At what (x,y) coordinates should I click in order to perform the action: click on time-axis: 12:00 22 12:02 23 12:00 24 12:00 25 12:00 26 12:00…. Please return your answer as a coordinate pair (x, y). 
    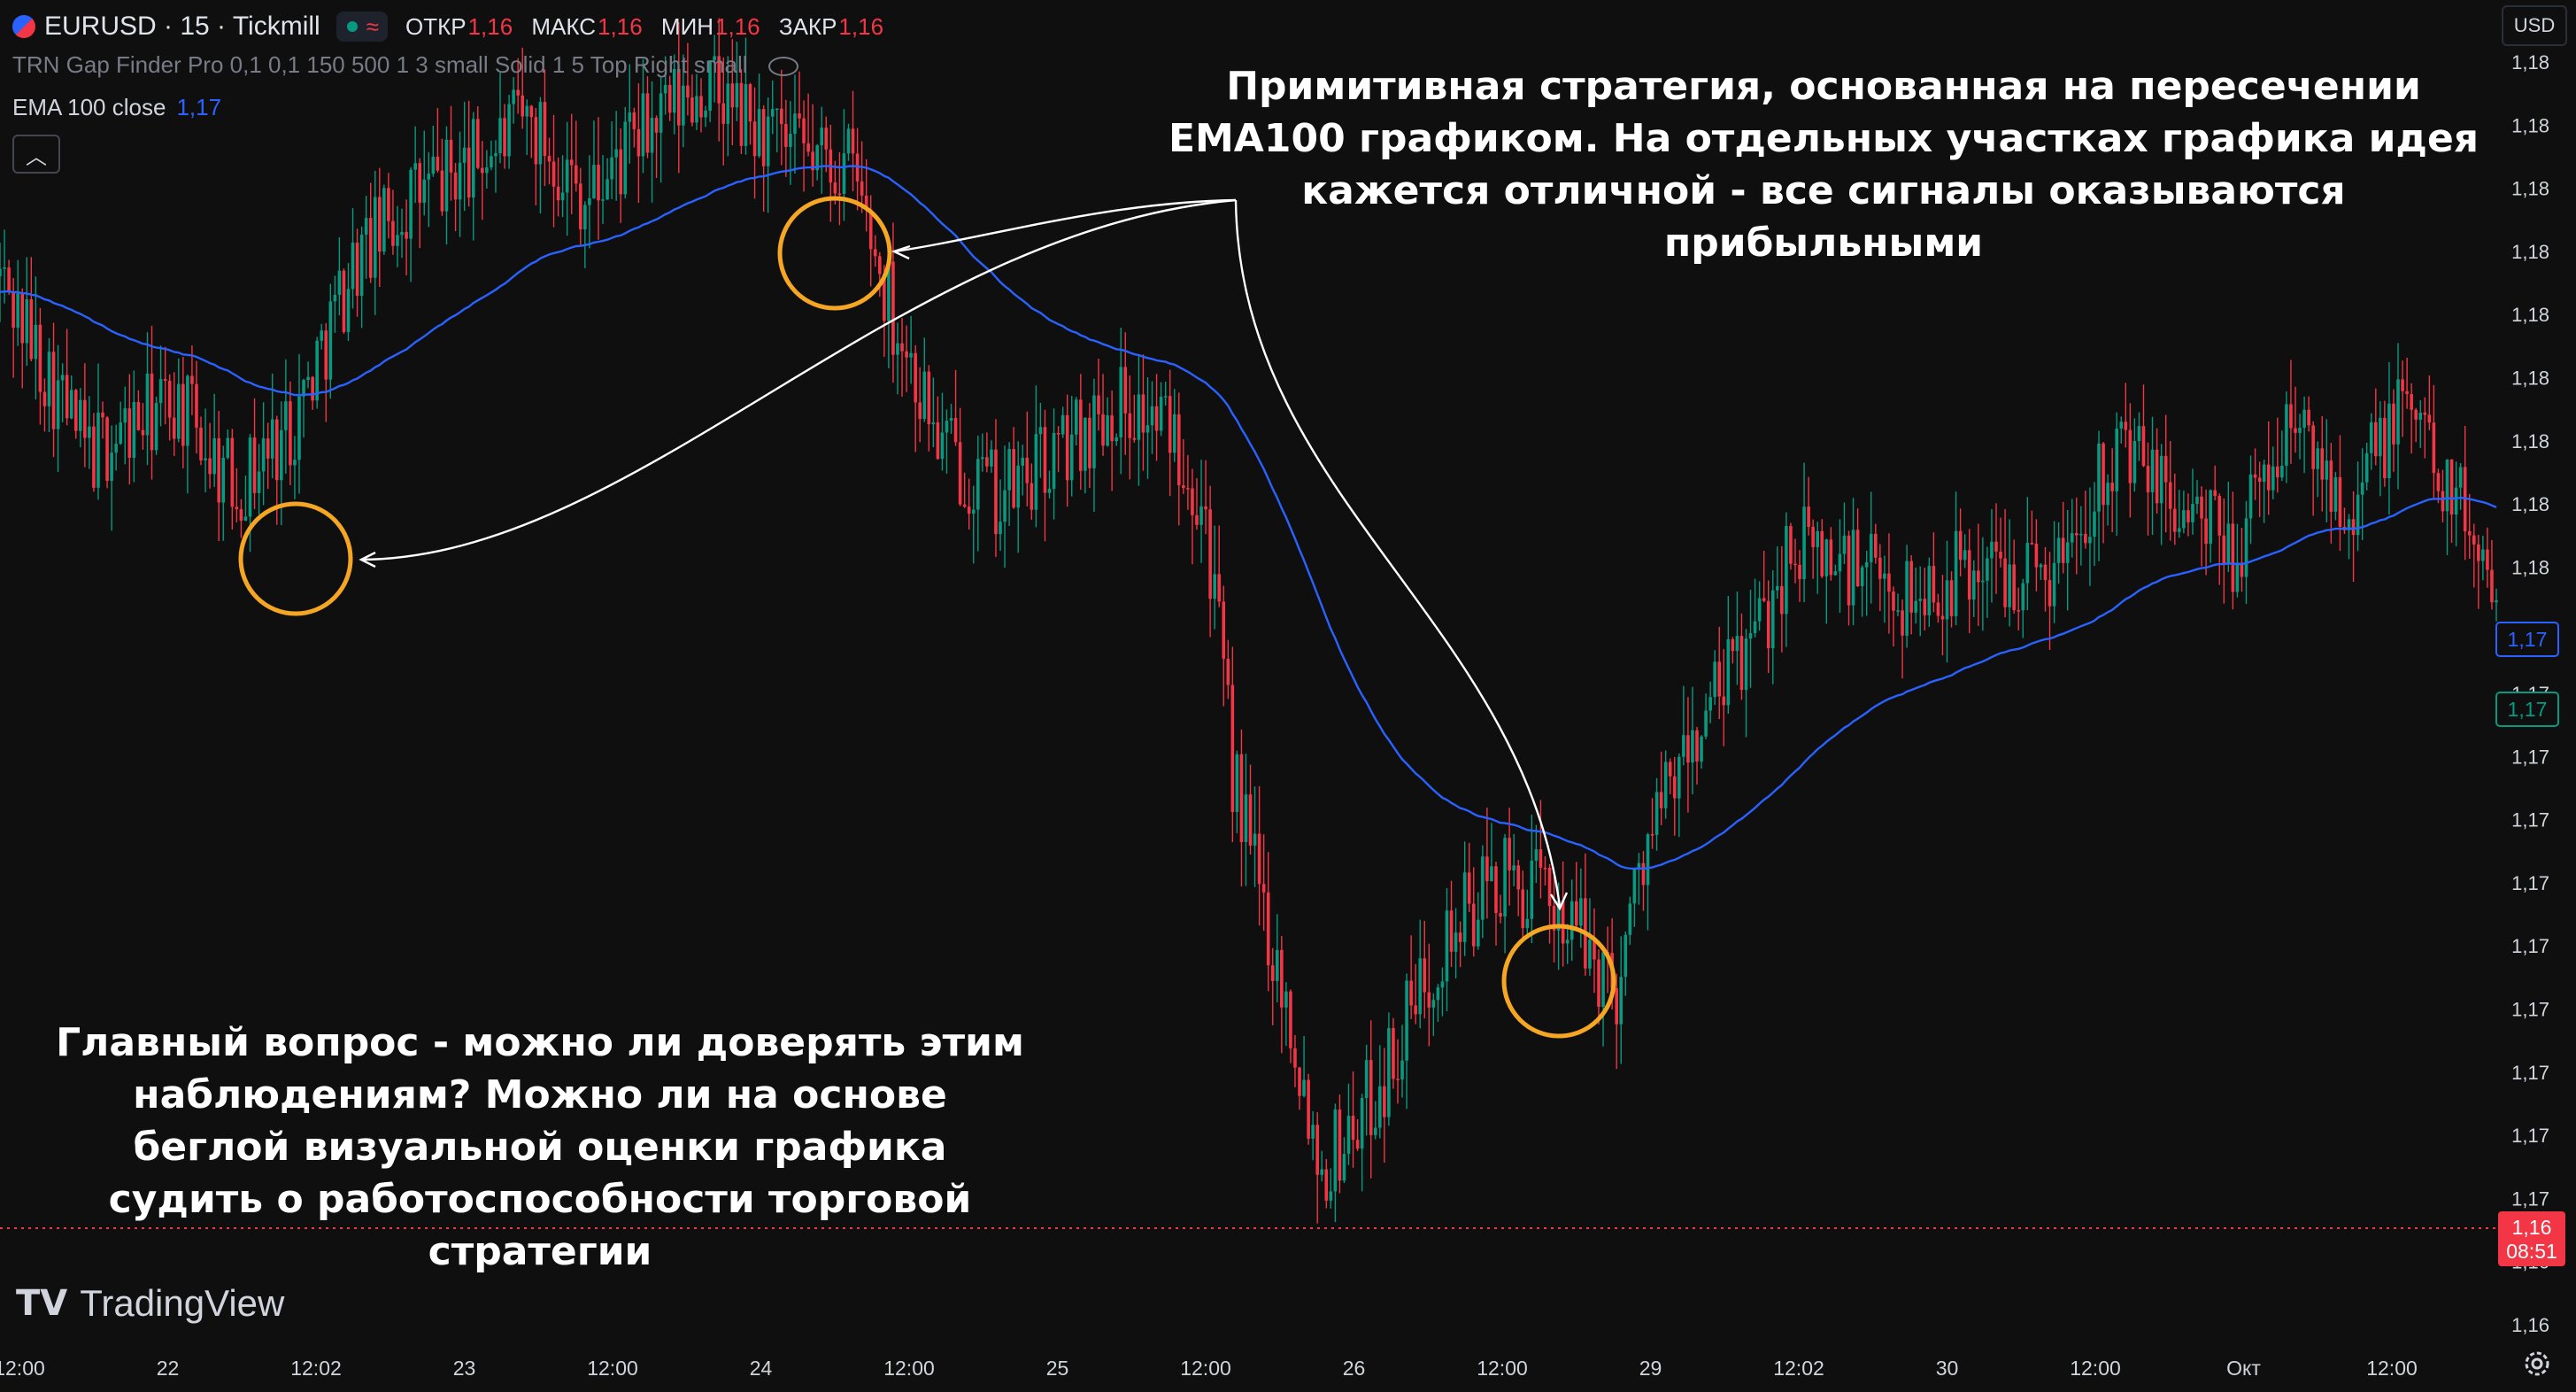
    Looking at the image, I should click on (1209, 1369).